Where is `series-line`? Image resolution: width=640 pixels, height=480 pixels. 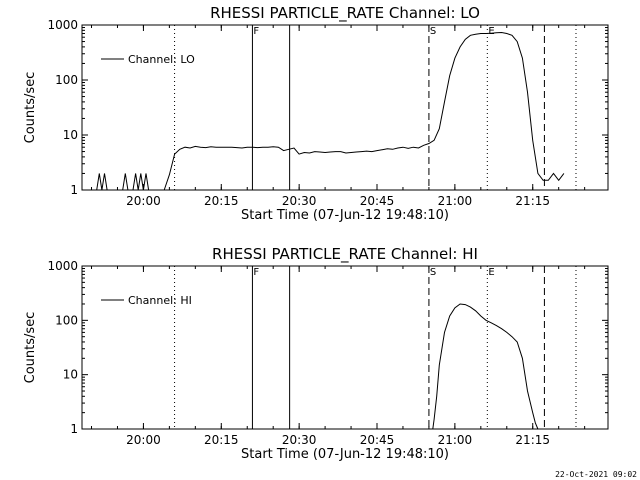
series-line is located at coordinates (485, 366).